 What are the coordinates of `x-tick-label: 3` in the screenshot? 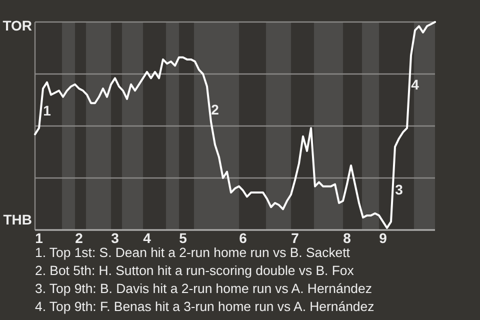 It's located at (115, 238).